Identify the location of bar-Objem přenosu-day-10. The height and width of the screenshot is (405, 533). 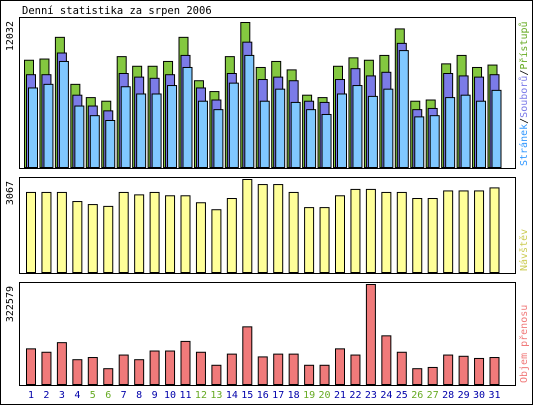
(170, 368).